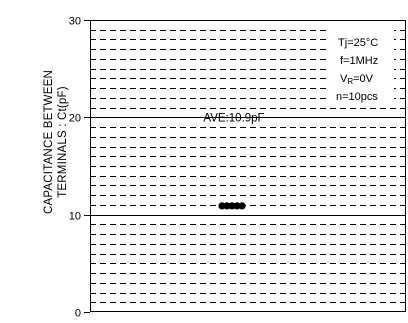 This screenshot has height=323, width=408. What do you see at coordinates (361, 68) in the screenshot?
I see `conditions-box: Tj=25°C f=1MHz VR=0V n=10pcs` at bounding box center [361, 68].